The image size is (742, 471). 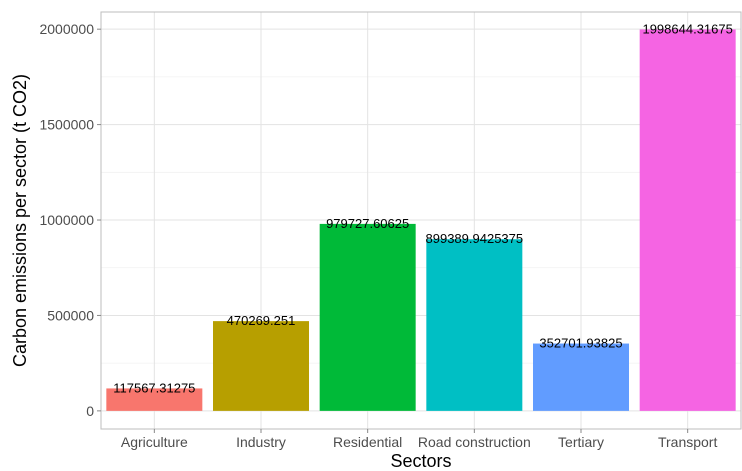 I want to click on y-tick-label: 0, so click(x=90, y=411).